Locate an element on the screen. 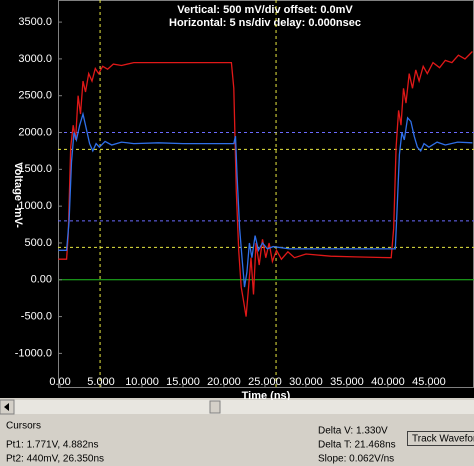 This screenshot has width=474, height=466. x-tick-label: 30.000 is located at coordinates (306, 382).